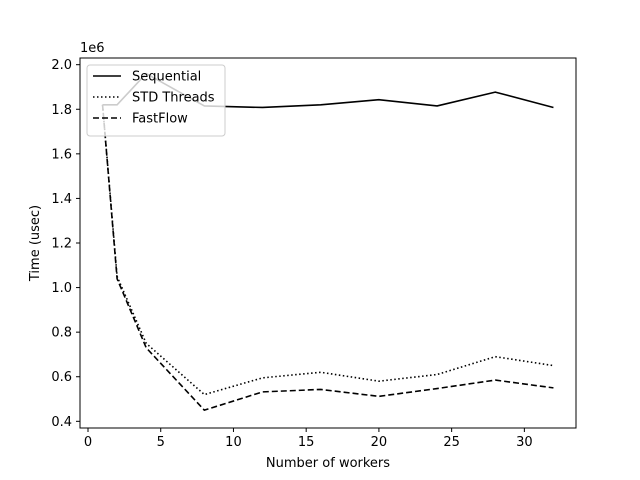 This screenshot has width=640, height=480. What do you see at coordinates (524, 442) in the screenshot?
I see `x-tick-label: 30` at bounding box center [524, 442].